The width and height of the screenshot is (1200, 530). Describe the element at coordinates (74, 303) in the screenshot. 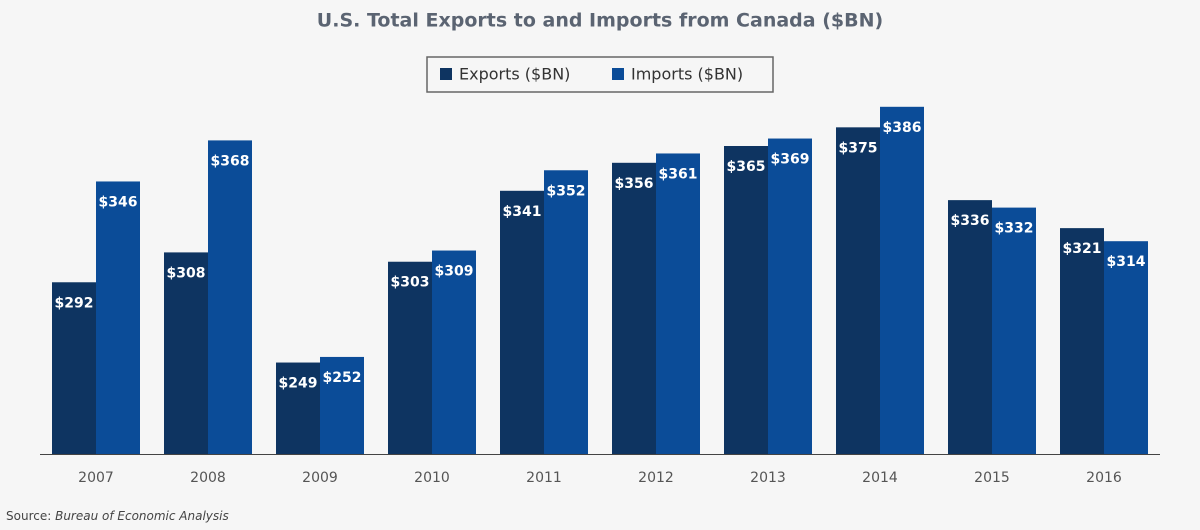

I see `value-label: $292` at that location.